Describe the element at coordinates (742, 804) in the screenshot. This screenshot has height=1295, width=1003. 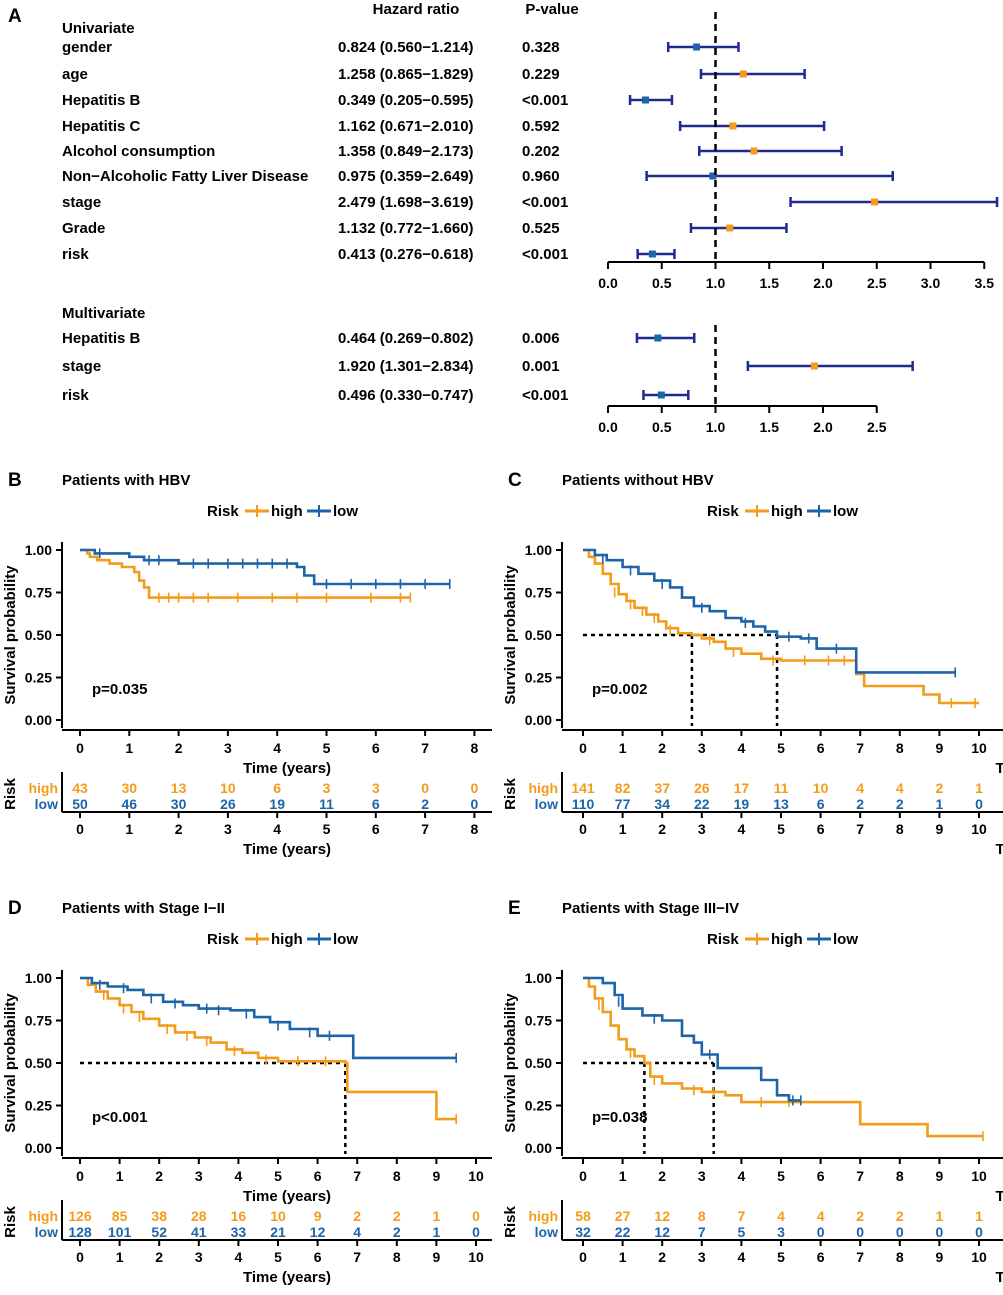
I see `risk-count-low: 19` at that location.